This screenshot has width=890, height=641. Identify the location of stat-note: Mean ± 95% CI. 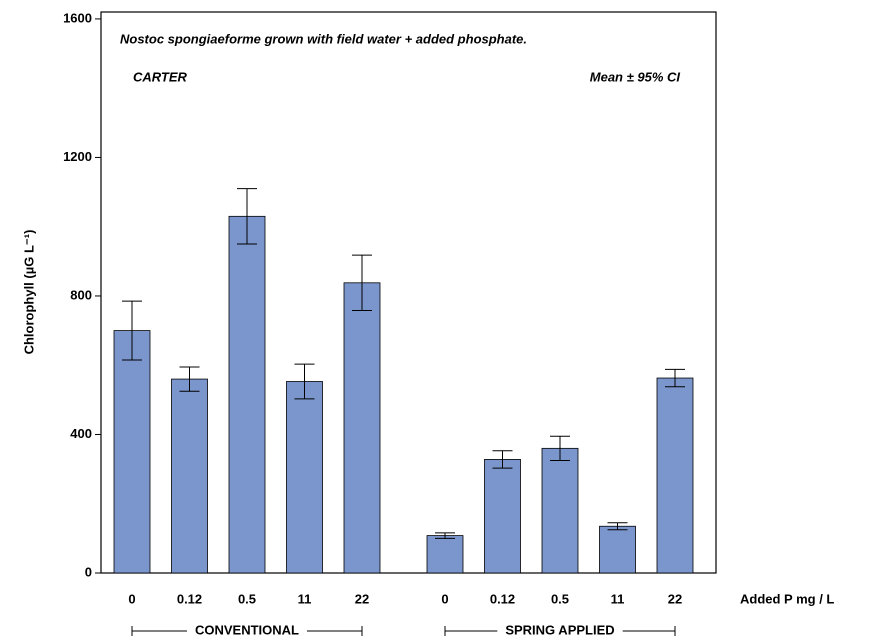
(635, 76).